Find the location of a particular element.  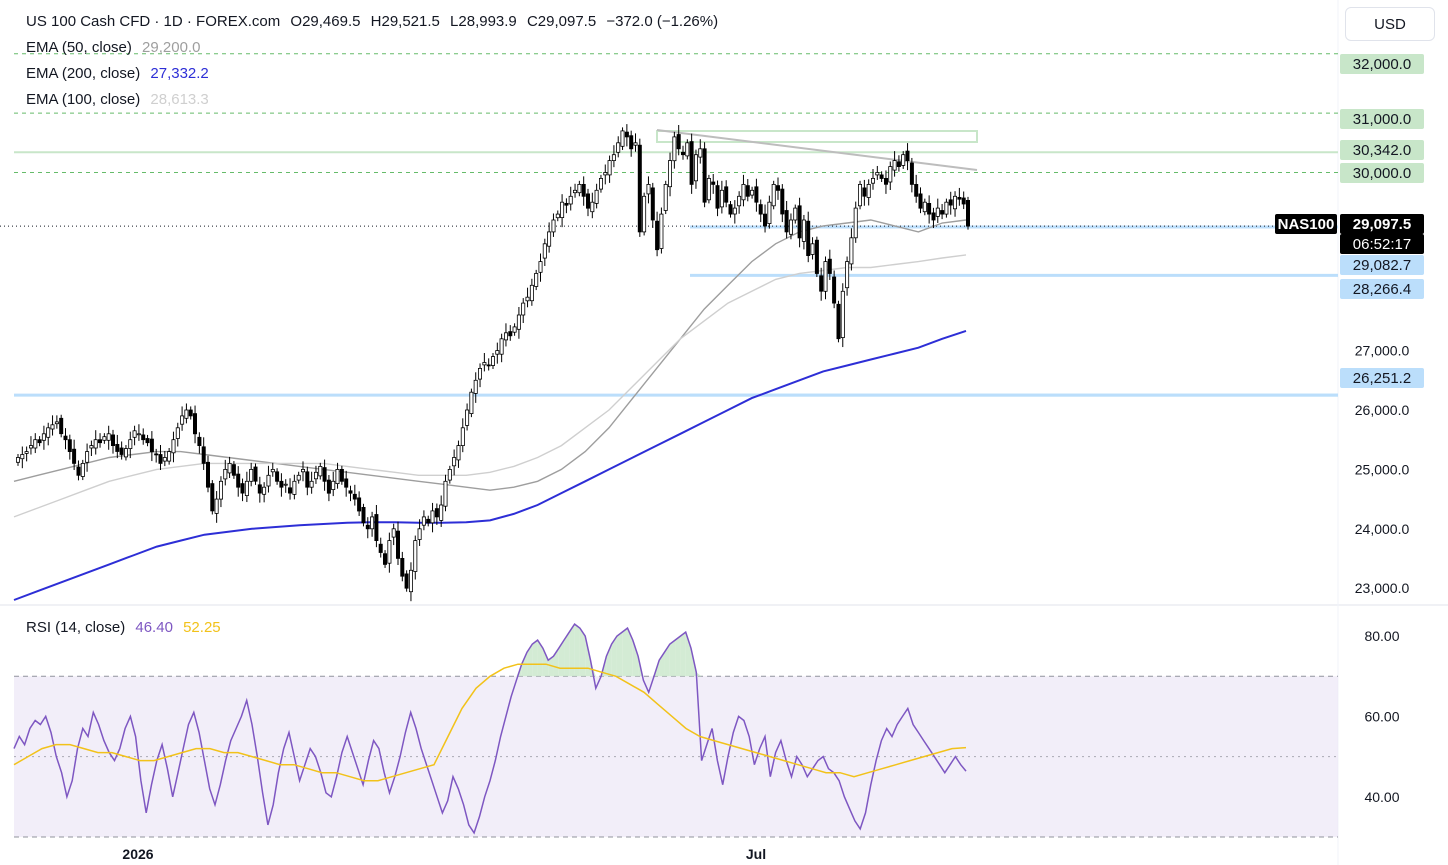

ema100-label: EMA (100, close) is located at coordinates (83, 99).